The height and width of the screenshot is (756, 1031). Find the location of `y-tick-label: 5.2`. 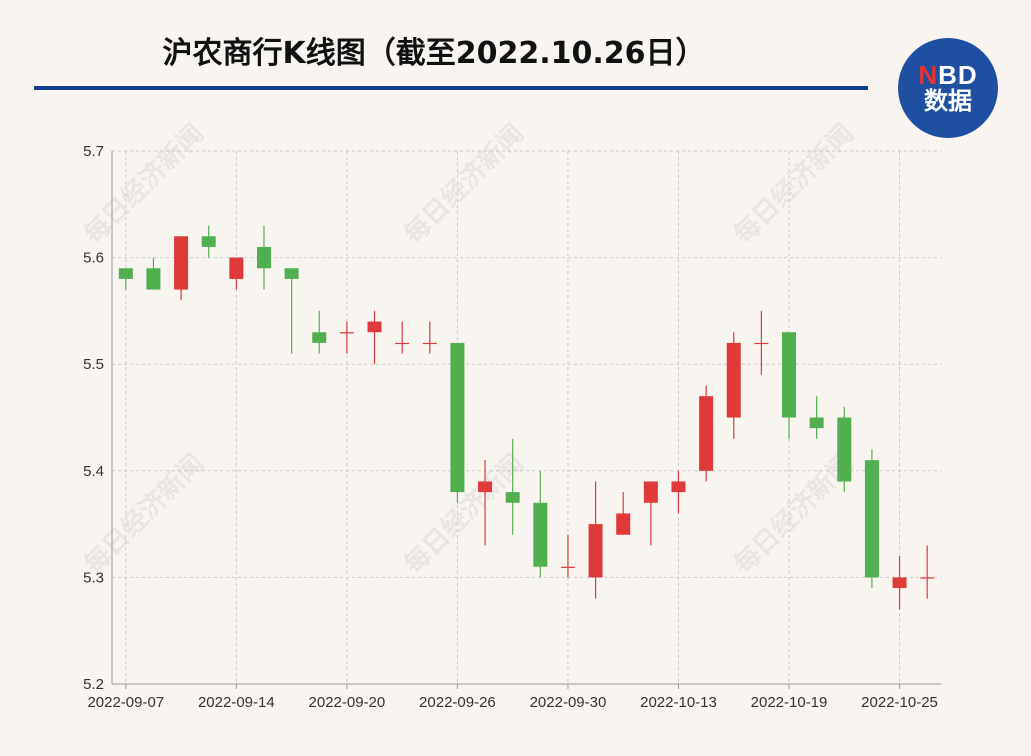

y-tick-label: 5.2 is located at coordinates (93, 684).